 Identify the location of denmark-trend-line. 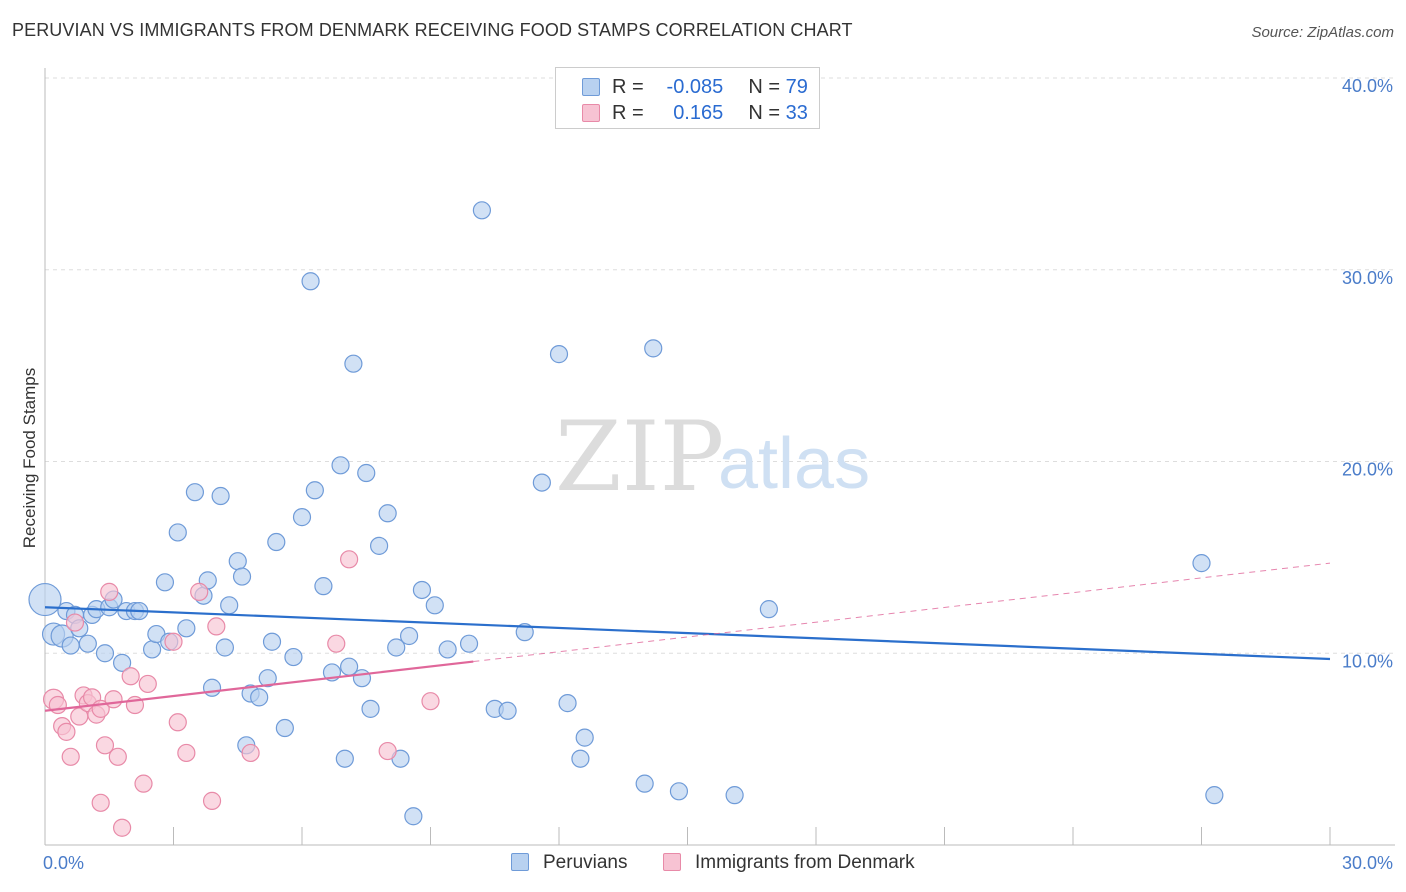
(259, 686).